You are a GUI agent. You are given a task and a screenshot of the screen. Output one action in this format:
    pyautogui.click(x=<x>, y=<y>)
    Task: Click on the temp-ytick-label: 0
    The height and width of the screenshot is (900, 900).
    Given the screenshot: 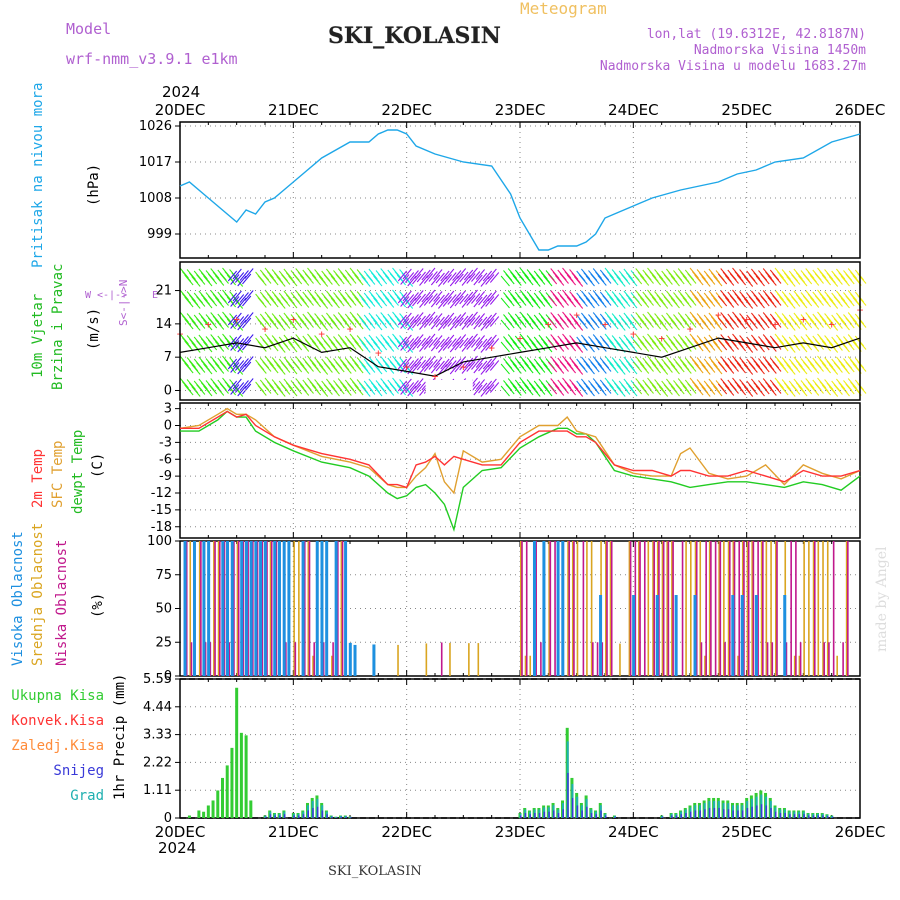 What is the action you would take?
    pyautogui.click(x=168, y=426)
    